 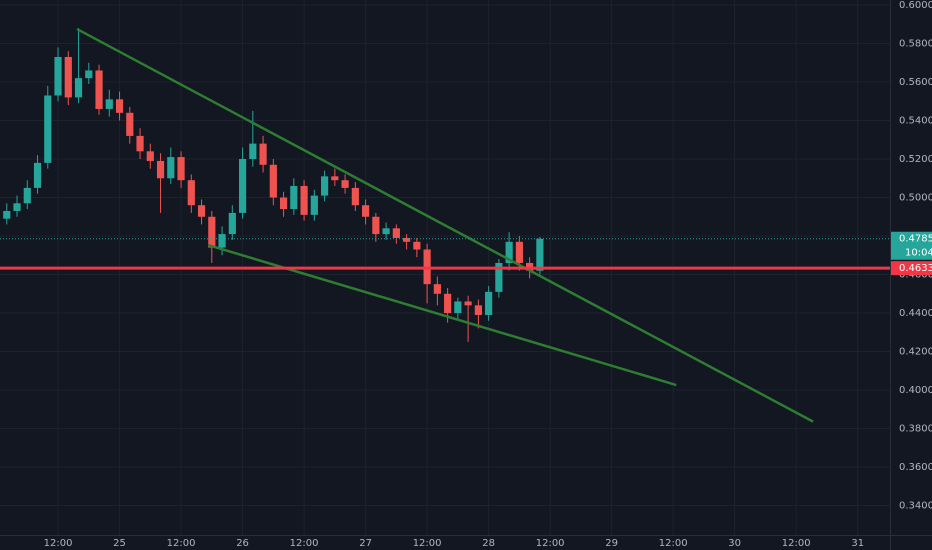 I want to click on last-price-tag, so click(x=911, y=245).